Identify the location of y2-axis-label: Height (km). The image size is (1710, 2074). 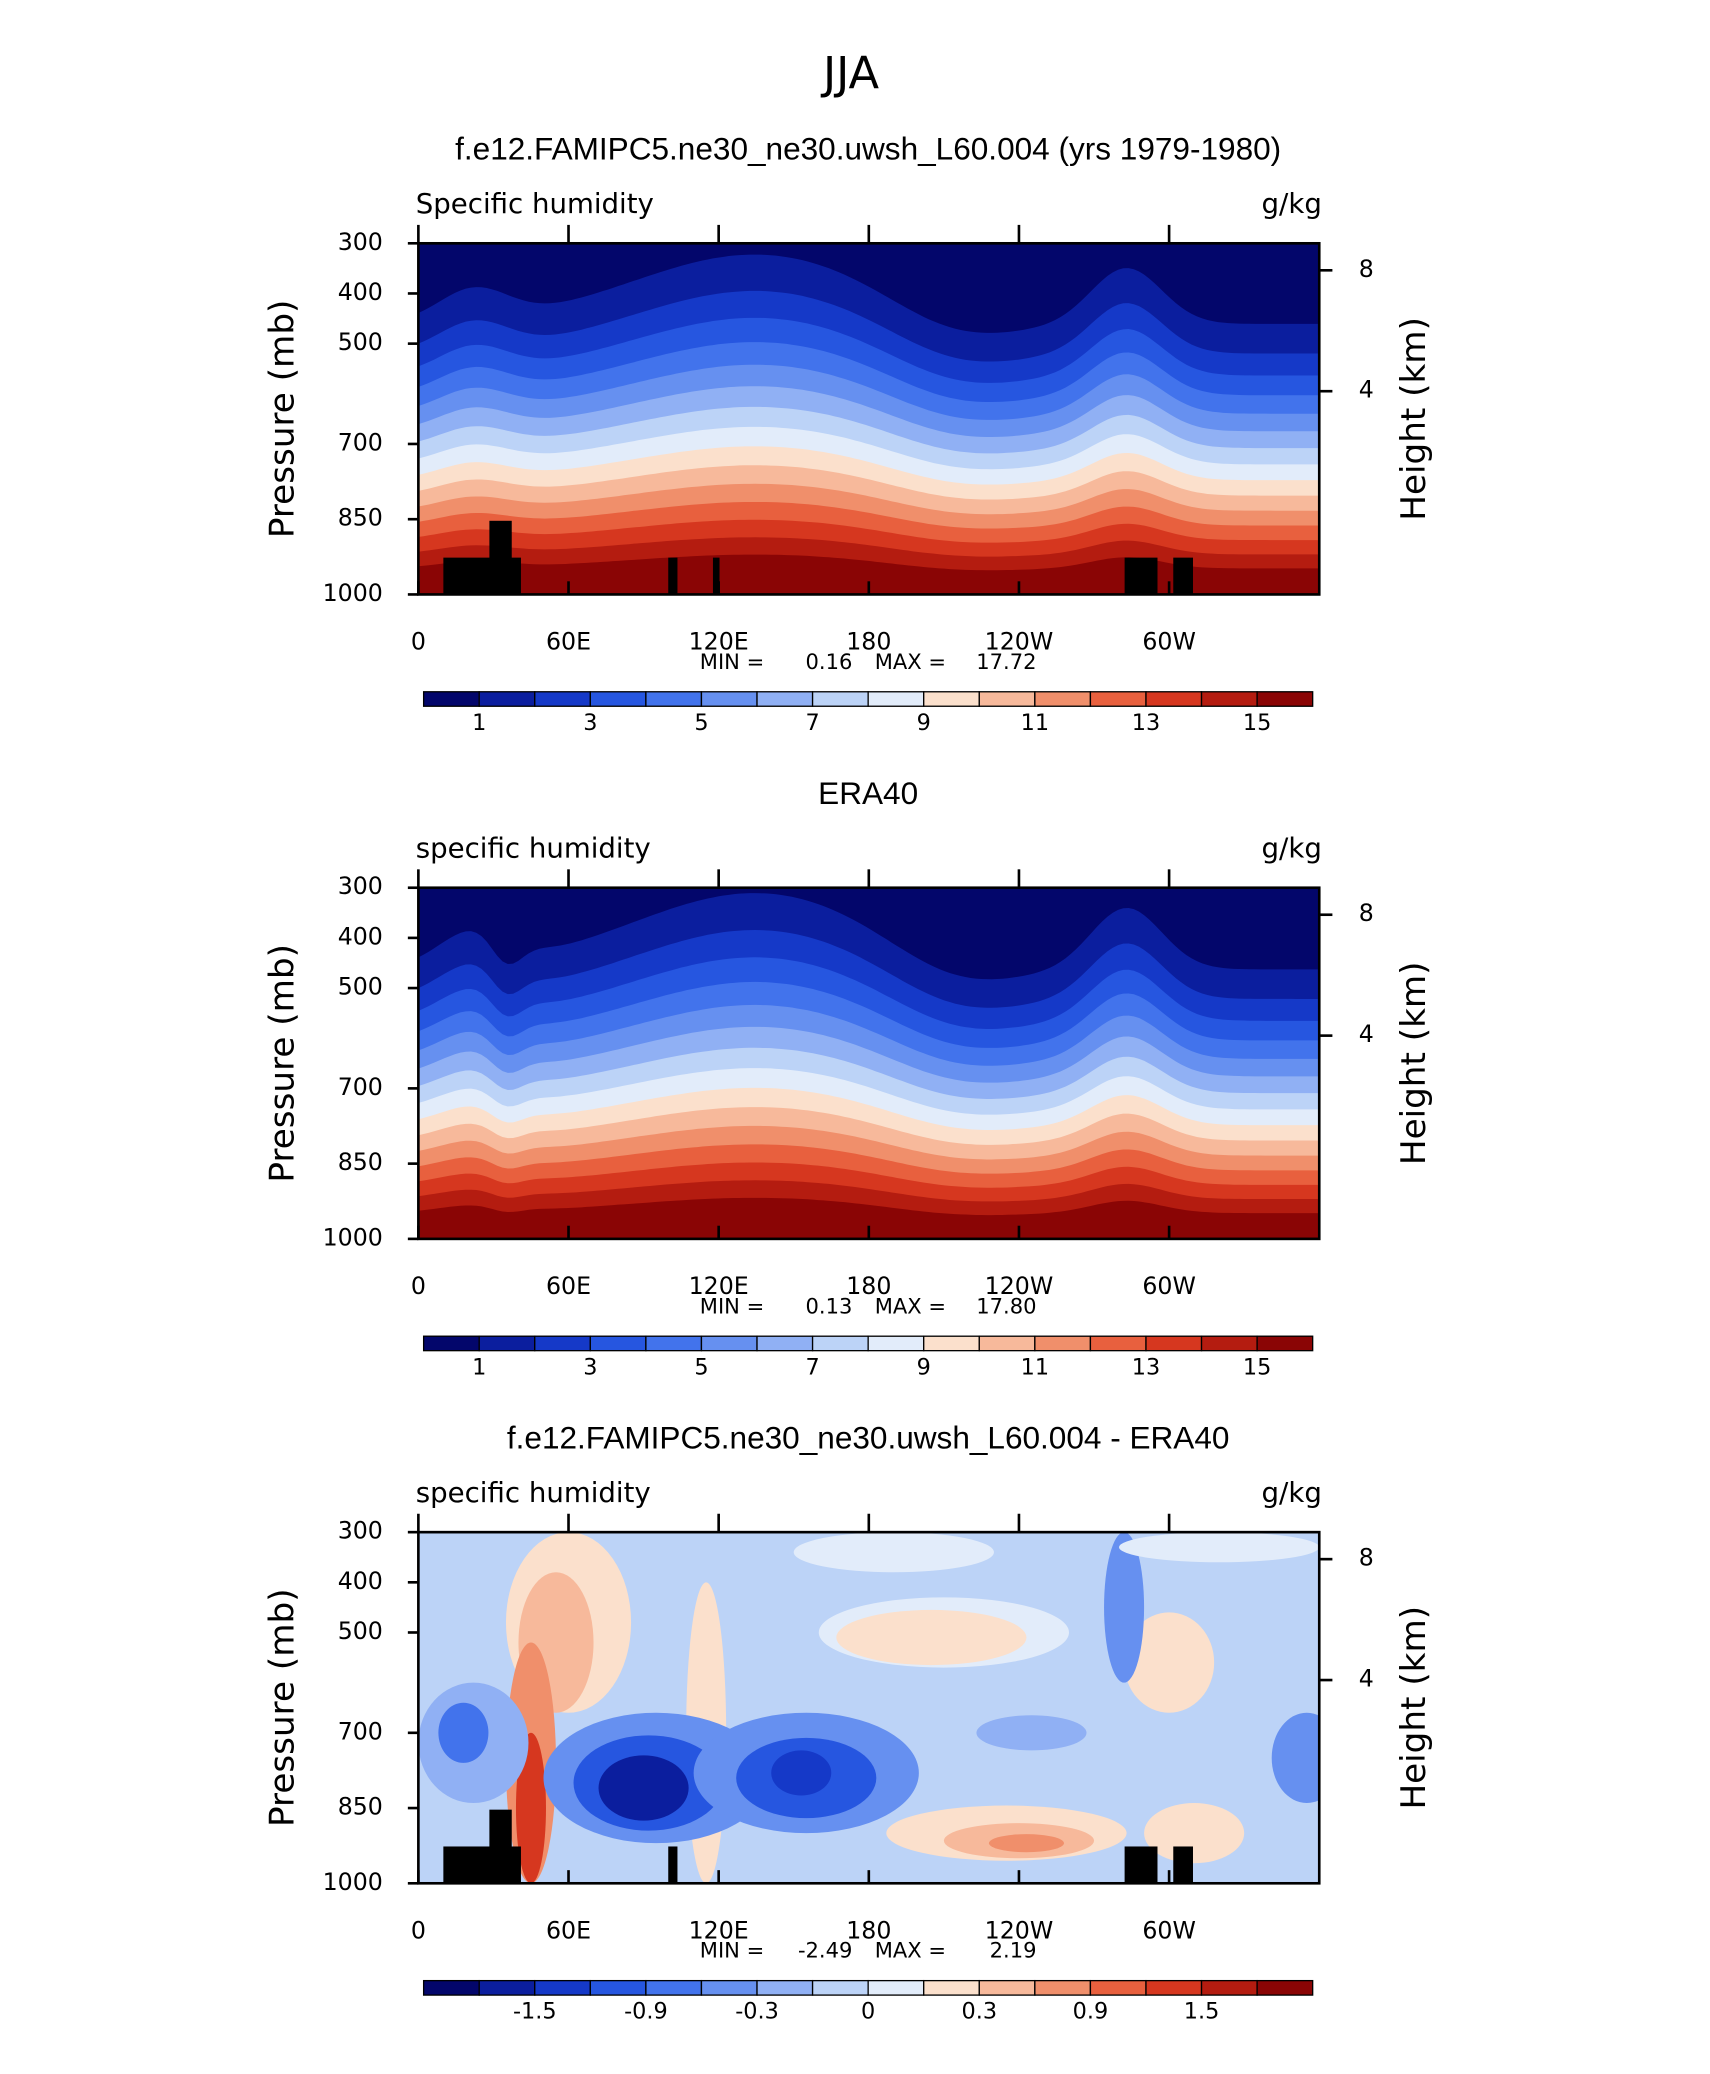
(1414, 419).